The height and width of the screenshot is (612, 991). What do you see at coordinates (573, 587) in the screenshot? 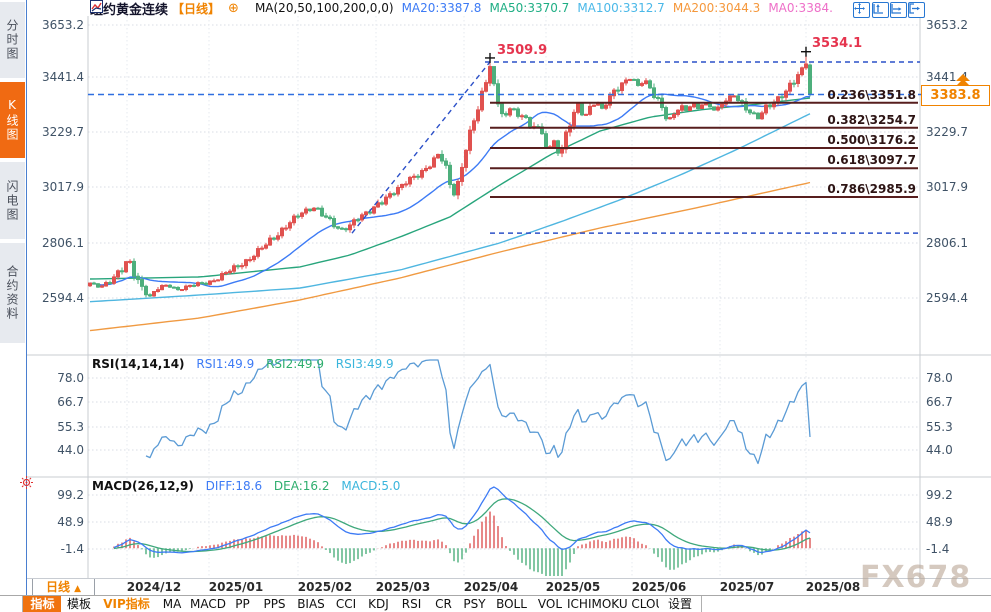
I see `month-label: 2025/05` at bounding box center [573, 587].